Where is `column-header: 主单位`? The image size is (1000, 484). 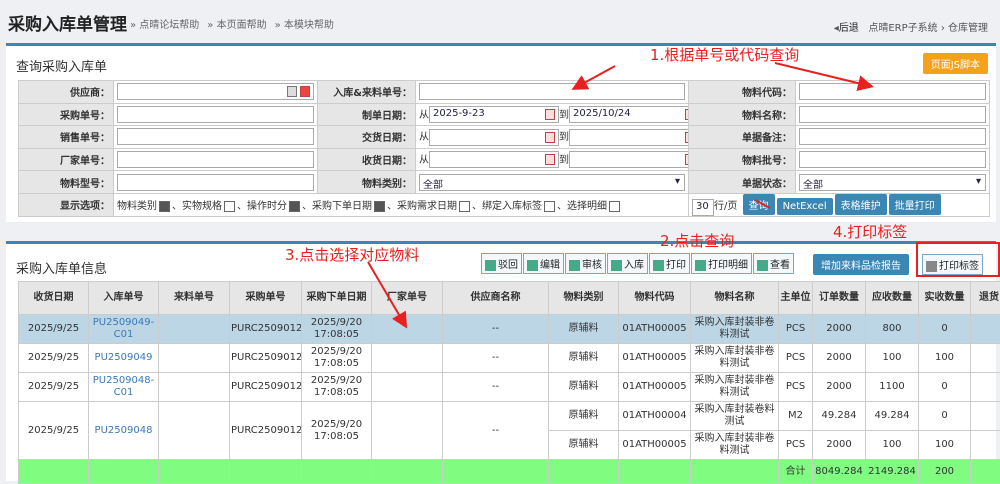 column-header: 主单位 is located at coordinates (796, 298).